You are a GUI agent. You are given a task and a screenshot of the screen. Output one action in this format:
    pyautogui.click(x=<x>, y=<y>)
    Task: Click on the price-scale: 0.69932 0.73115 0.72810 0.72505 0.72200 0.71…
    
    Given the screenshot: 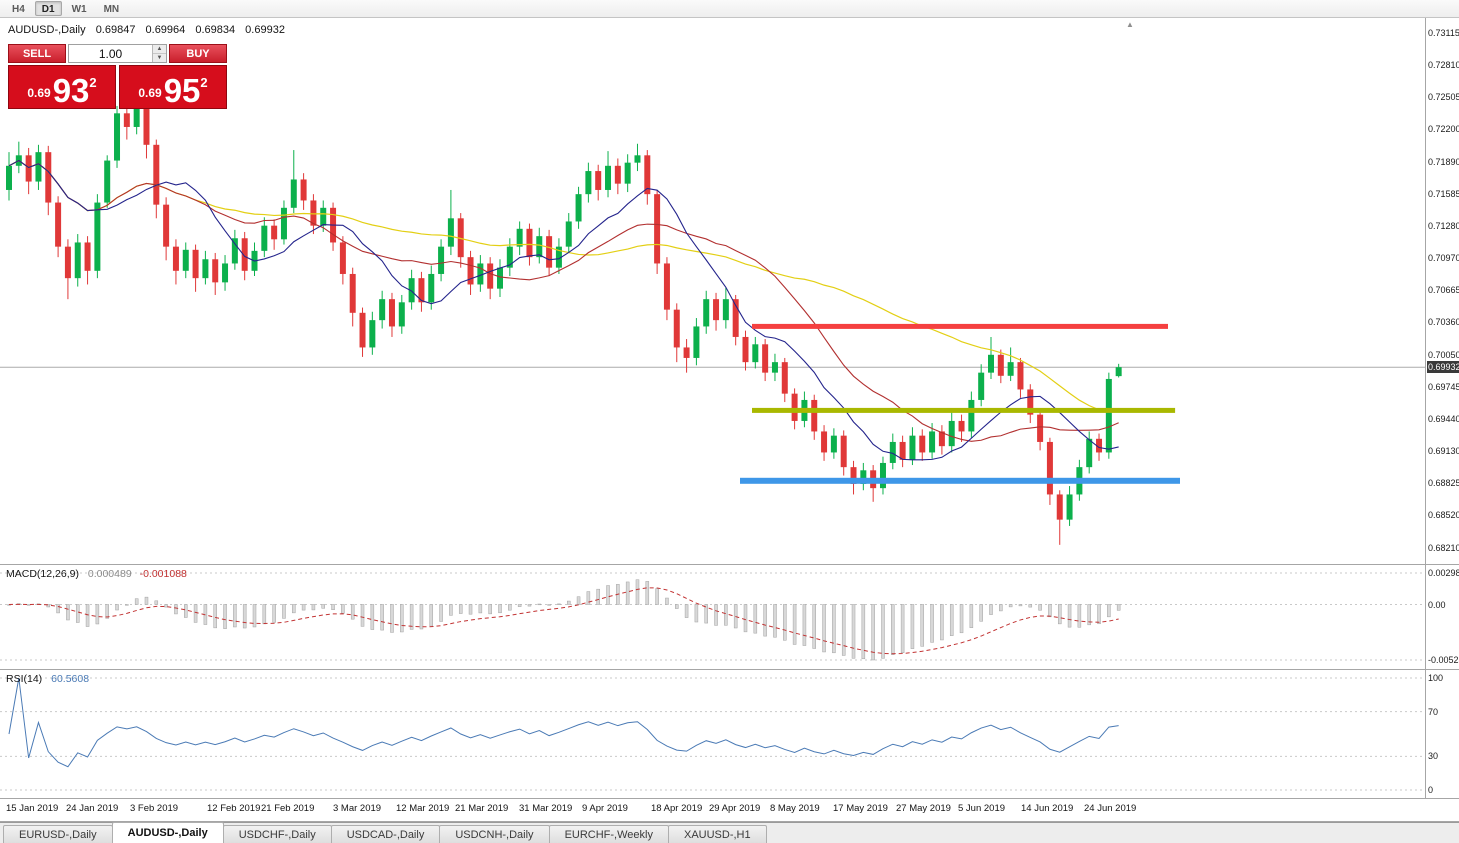 What is the action you would take?
    pyautogui.click(x=1443, y=291)
    